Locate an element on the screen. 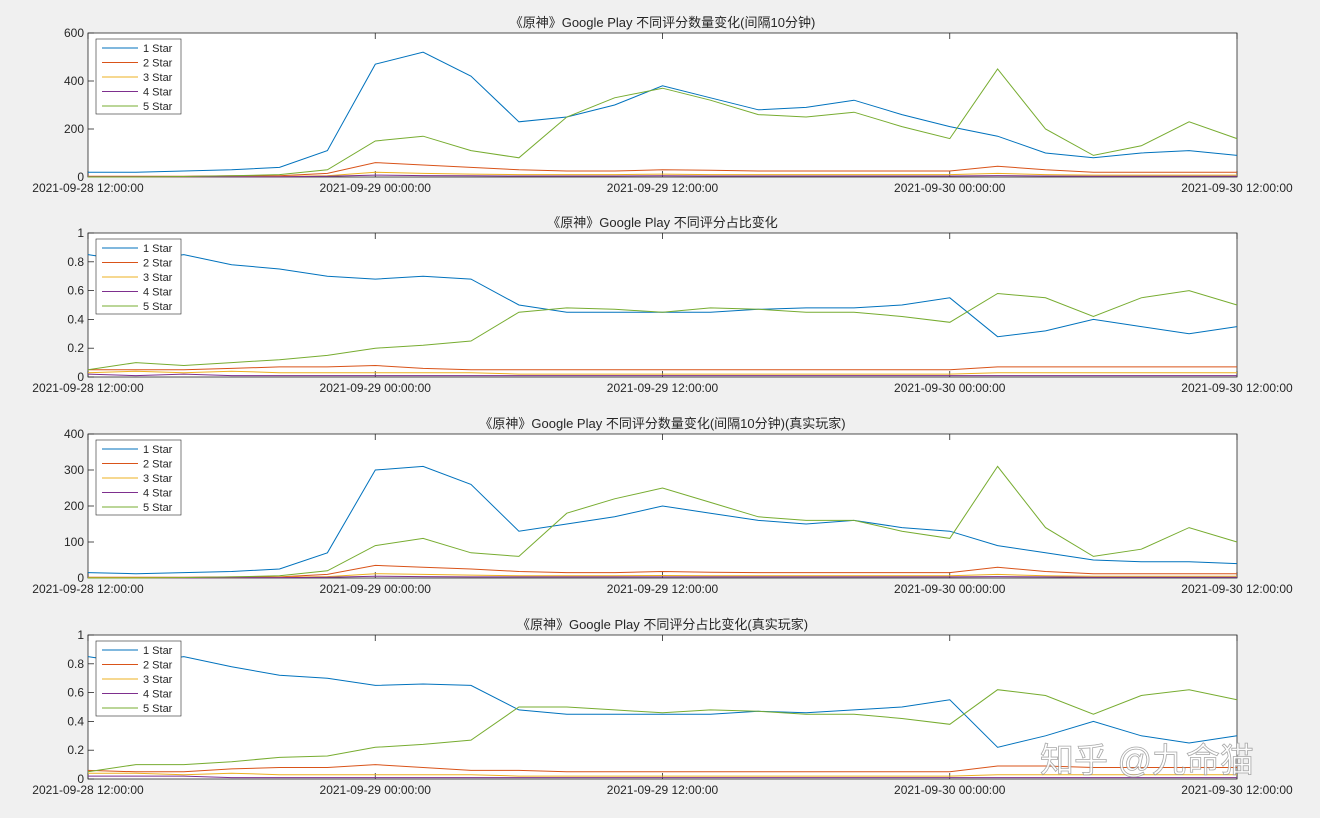 This screenshot has height=818, width=1320. chart-title: 《原神》Google Play 不同评分占比变化(真实玩家) is located at coordinates (662, 624).